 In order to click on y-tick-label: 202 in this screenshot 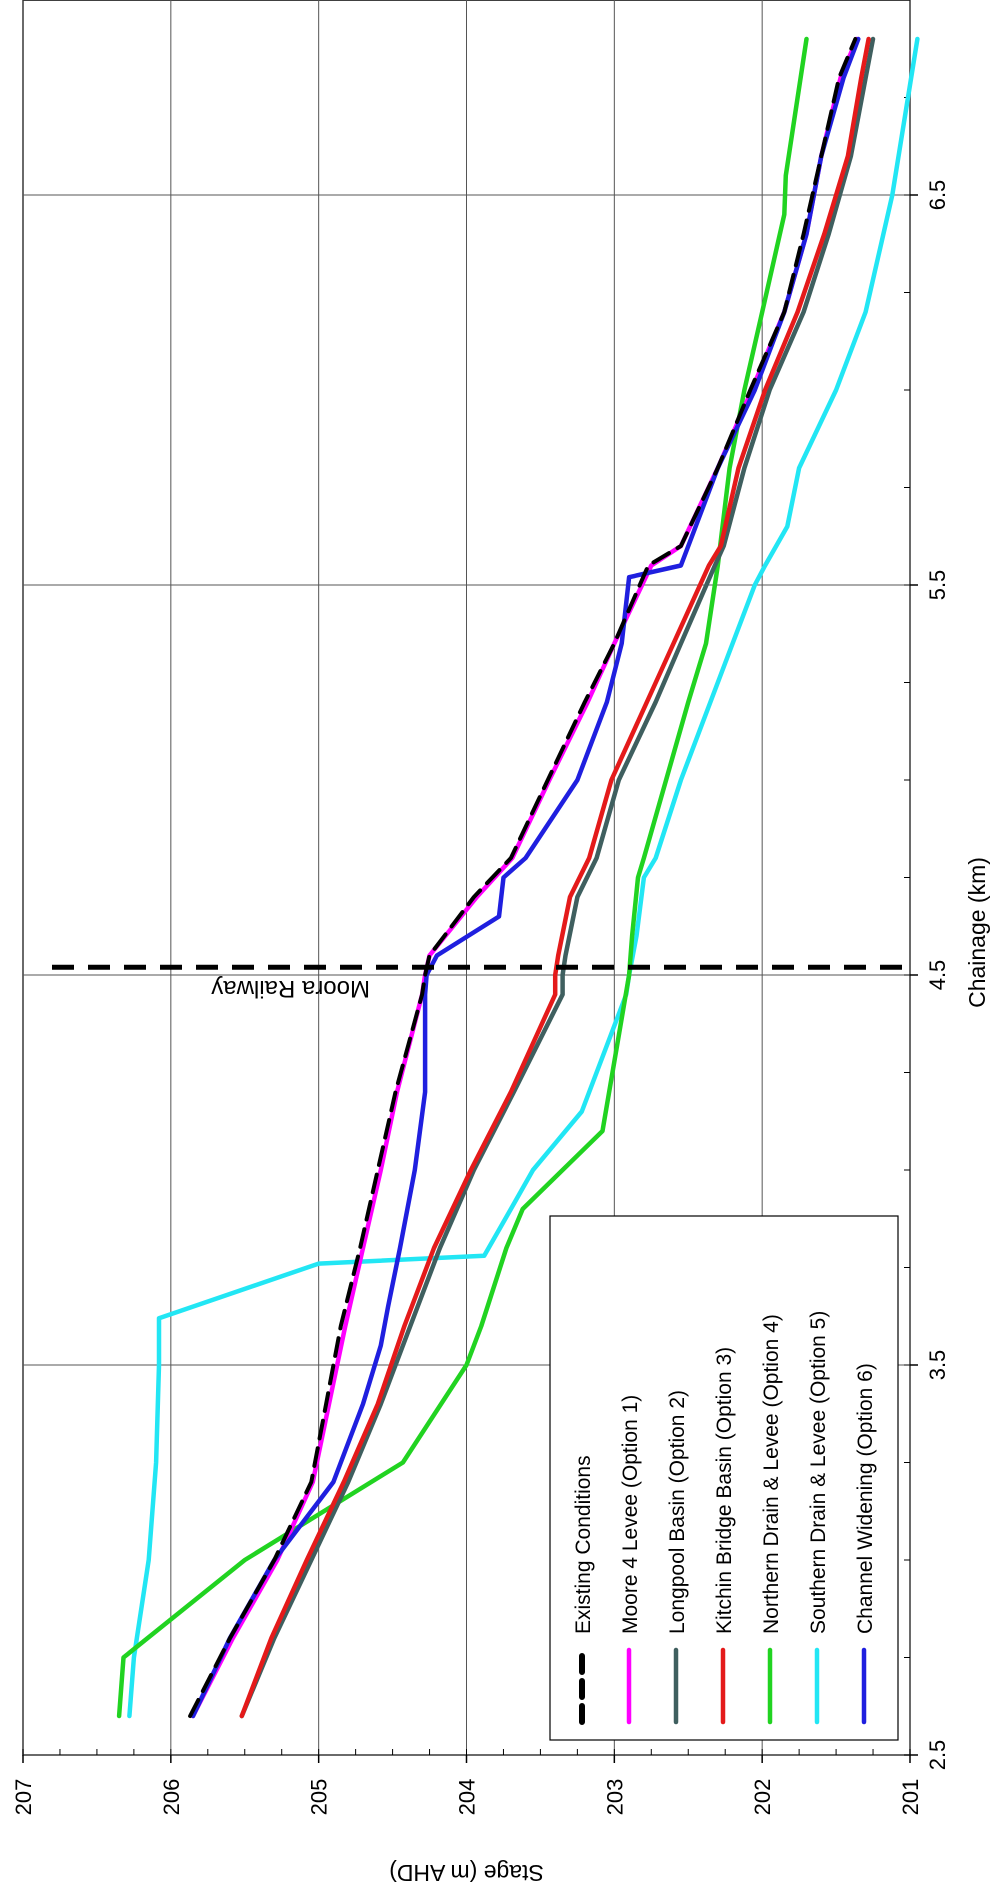, I will do `click(762, 1797)`.